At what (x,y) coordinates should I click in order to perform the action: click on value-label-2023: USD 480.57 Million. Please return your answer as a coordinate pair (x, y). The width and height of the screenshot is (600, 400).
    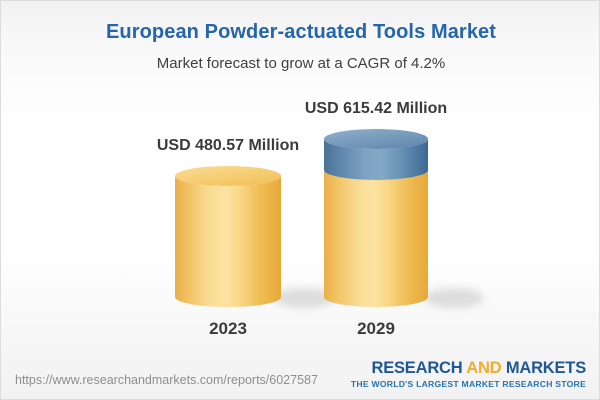
    Looking at the image, I should click on (228, 145).